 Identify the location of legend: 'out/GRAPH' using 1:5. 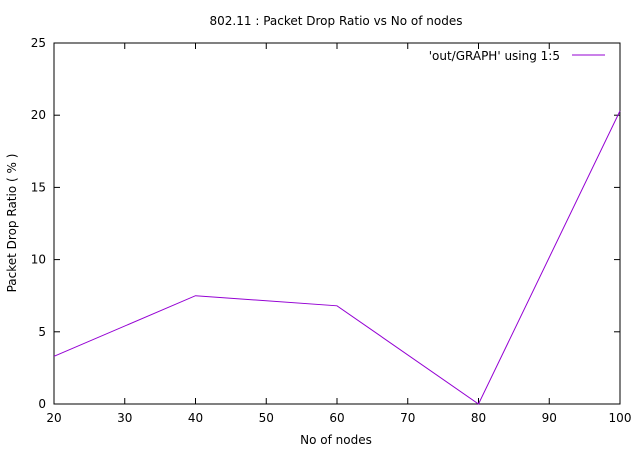
(517, 56).